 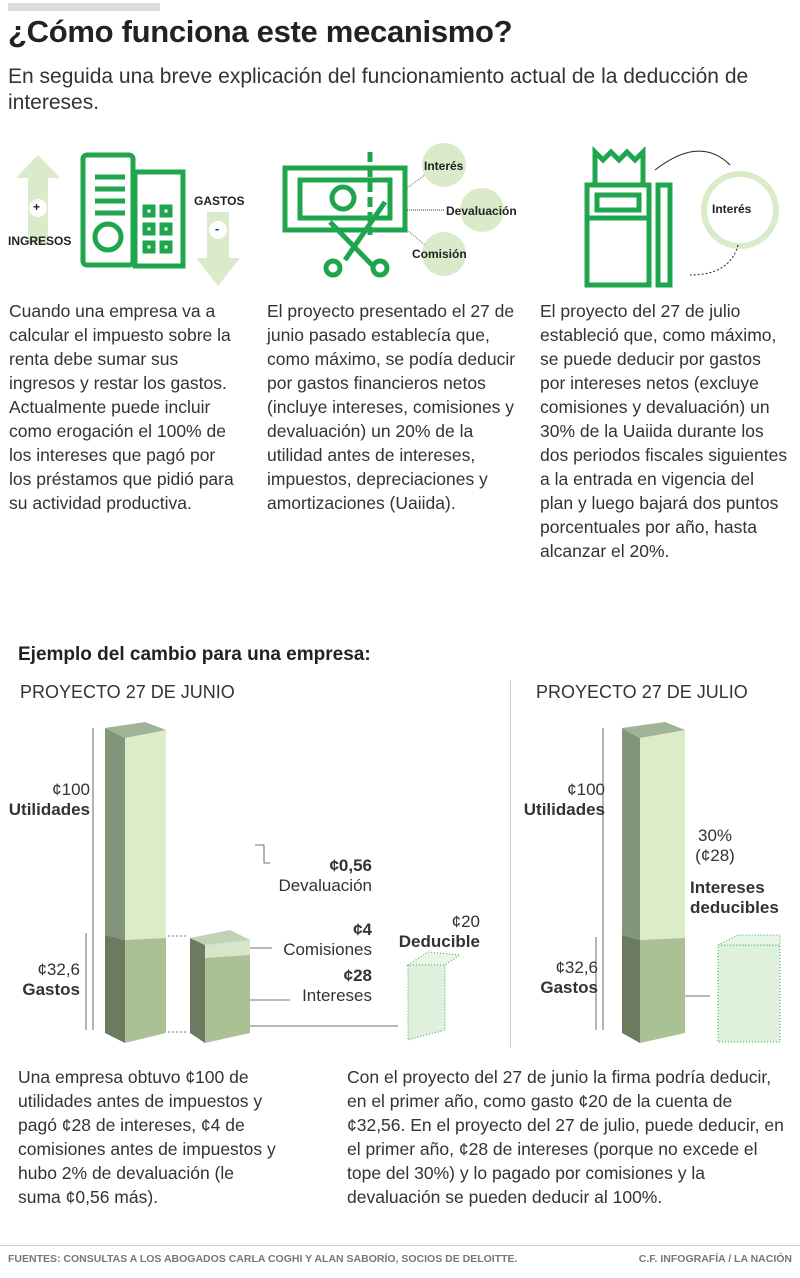 What do you see at coordinates (439, 931) in the screenshot?
I see `deducible-label: ¢20 Deducible` at bounding box center [439, 931].